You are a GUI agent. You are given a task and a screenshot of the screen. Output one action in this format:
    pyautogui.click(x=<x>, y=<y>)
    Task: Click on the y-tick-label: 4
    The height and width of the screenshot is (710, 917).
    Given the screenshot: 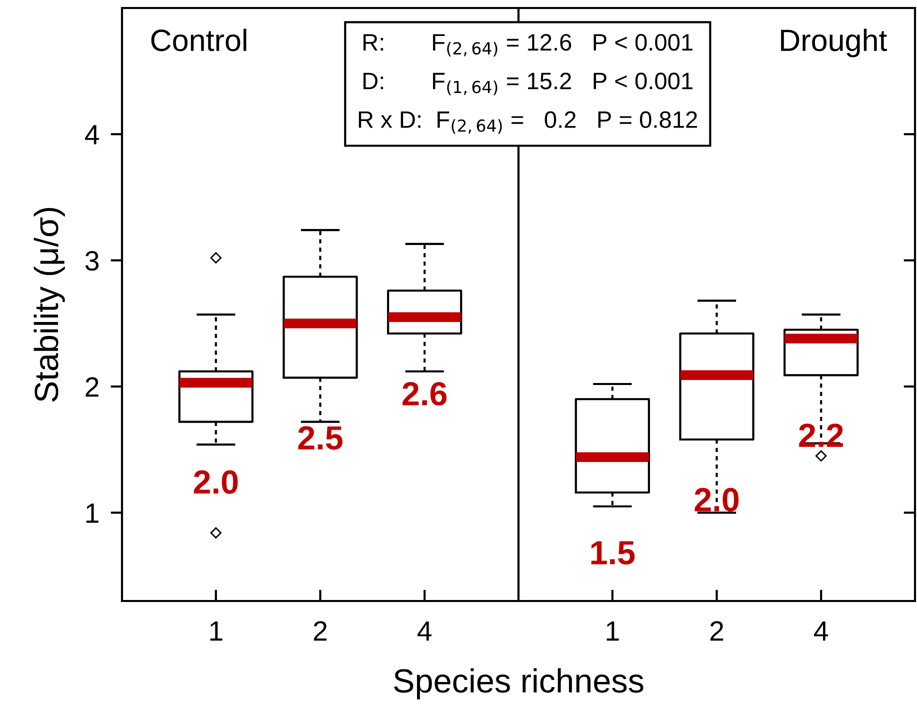 What is the action you would take?
    pyautogui.click(x=91, y=134)
    